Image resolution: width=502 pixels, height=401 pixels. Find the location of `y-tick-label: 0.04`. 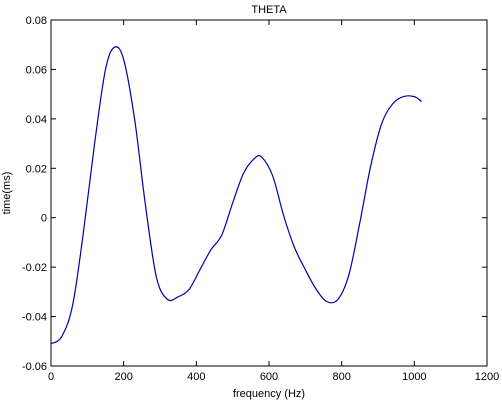

y-tick-label: 0.04 is located at coordinates (36, 120).